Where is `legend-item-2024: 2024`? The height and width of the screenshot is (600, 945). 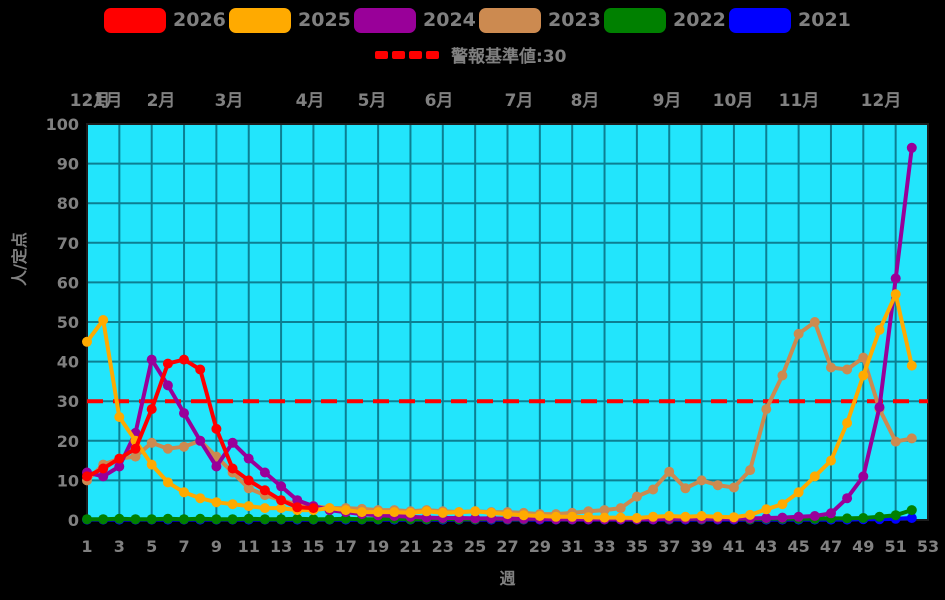
legend-item-2024: 2024 is located at coordinates (416, 20).